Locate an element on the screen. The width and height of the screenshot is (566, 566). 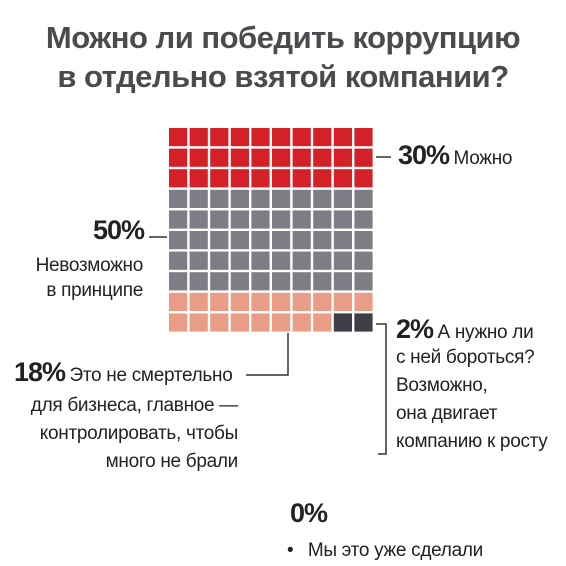
label-0-percent: 0% is located at coordinates (309, 513).